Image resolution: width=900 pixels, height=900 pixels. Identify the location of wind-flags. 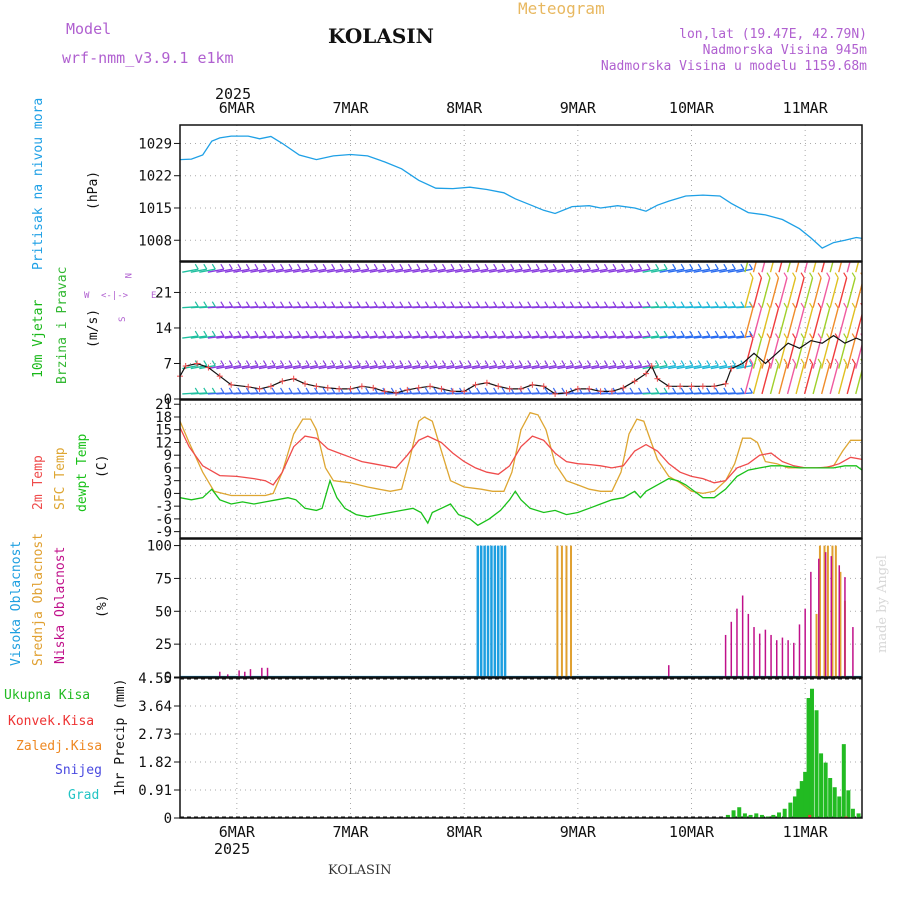
(522, 328).